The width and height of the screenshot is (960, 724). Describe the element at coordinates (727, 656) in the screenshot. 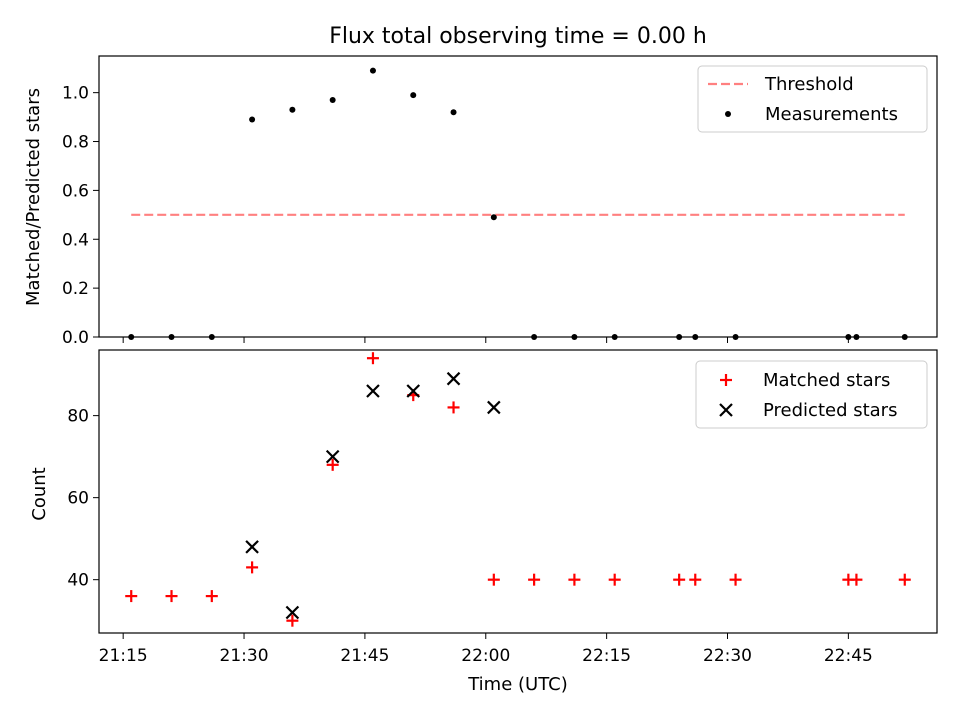

I see `x-tick-label: 22:30` at that location.